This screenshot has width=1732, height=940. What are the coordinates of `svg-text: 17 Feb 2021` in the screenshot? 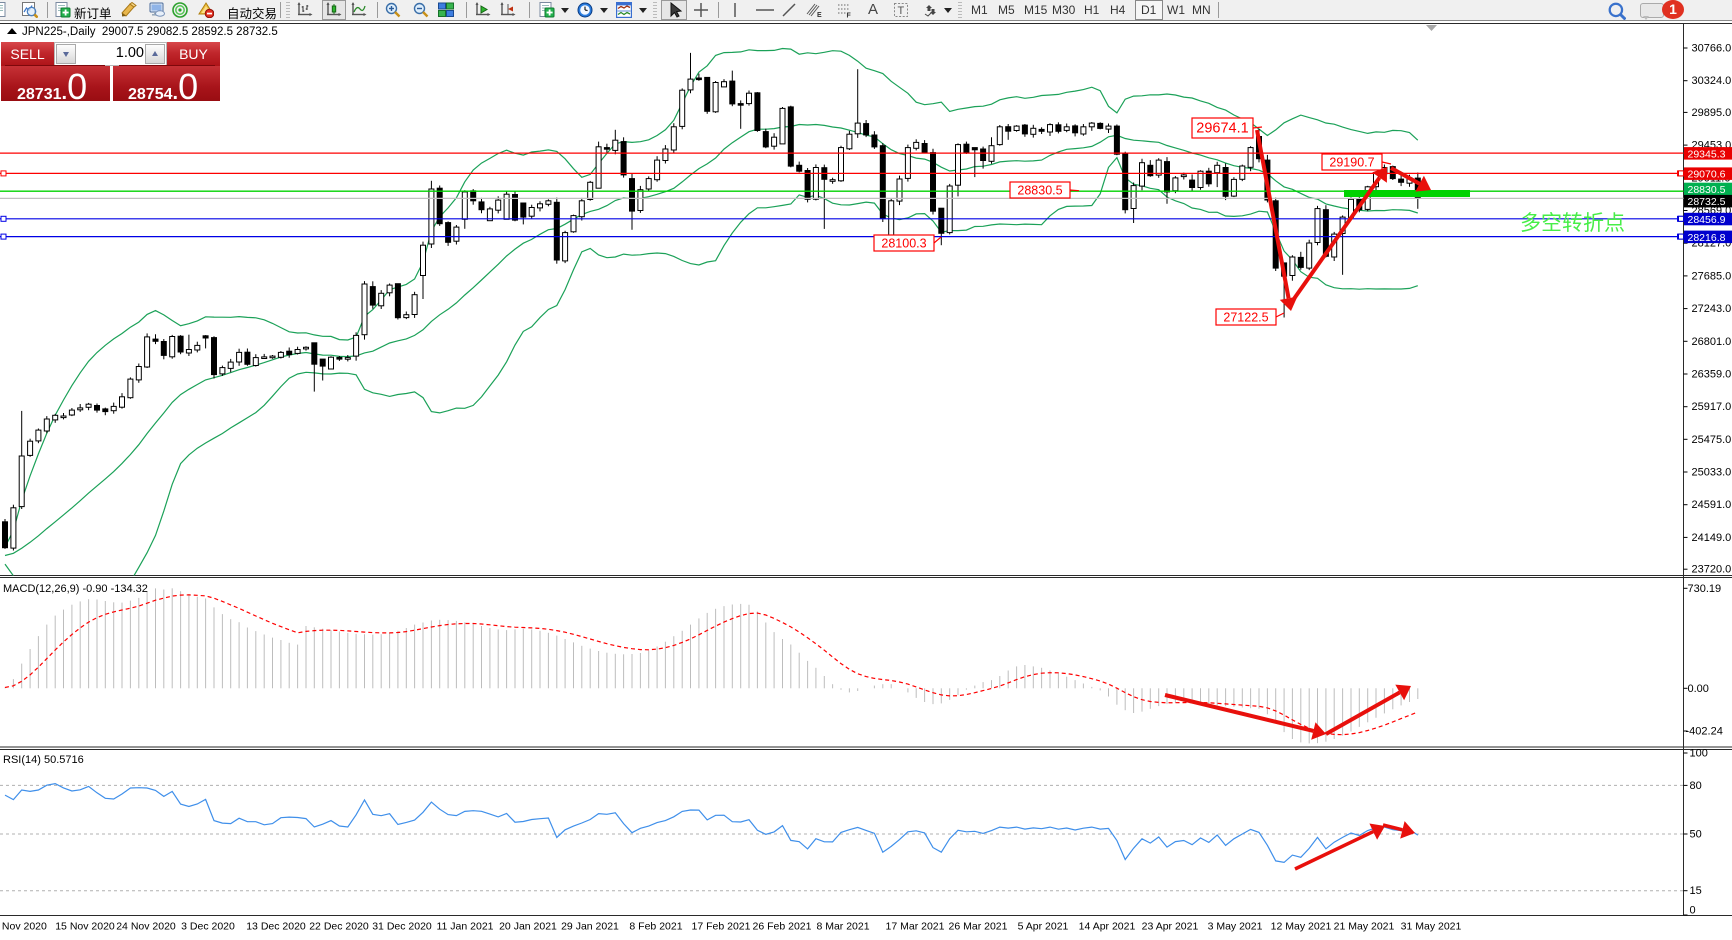 It's located at (721, 927).